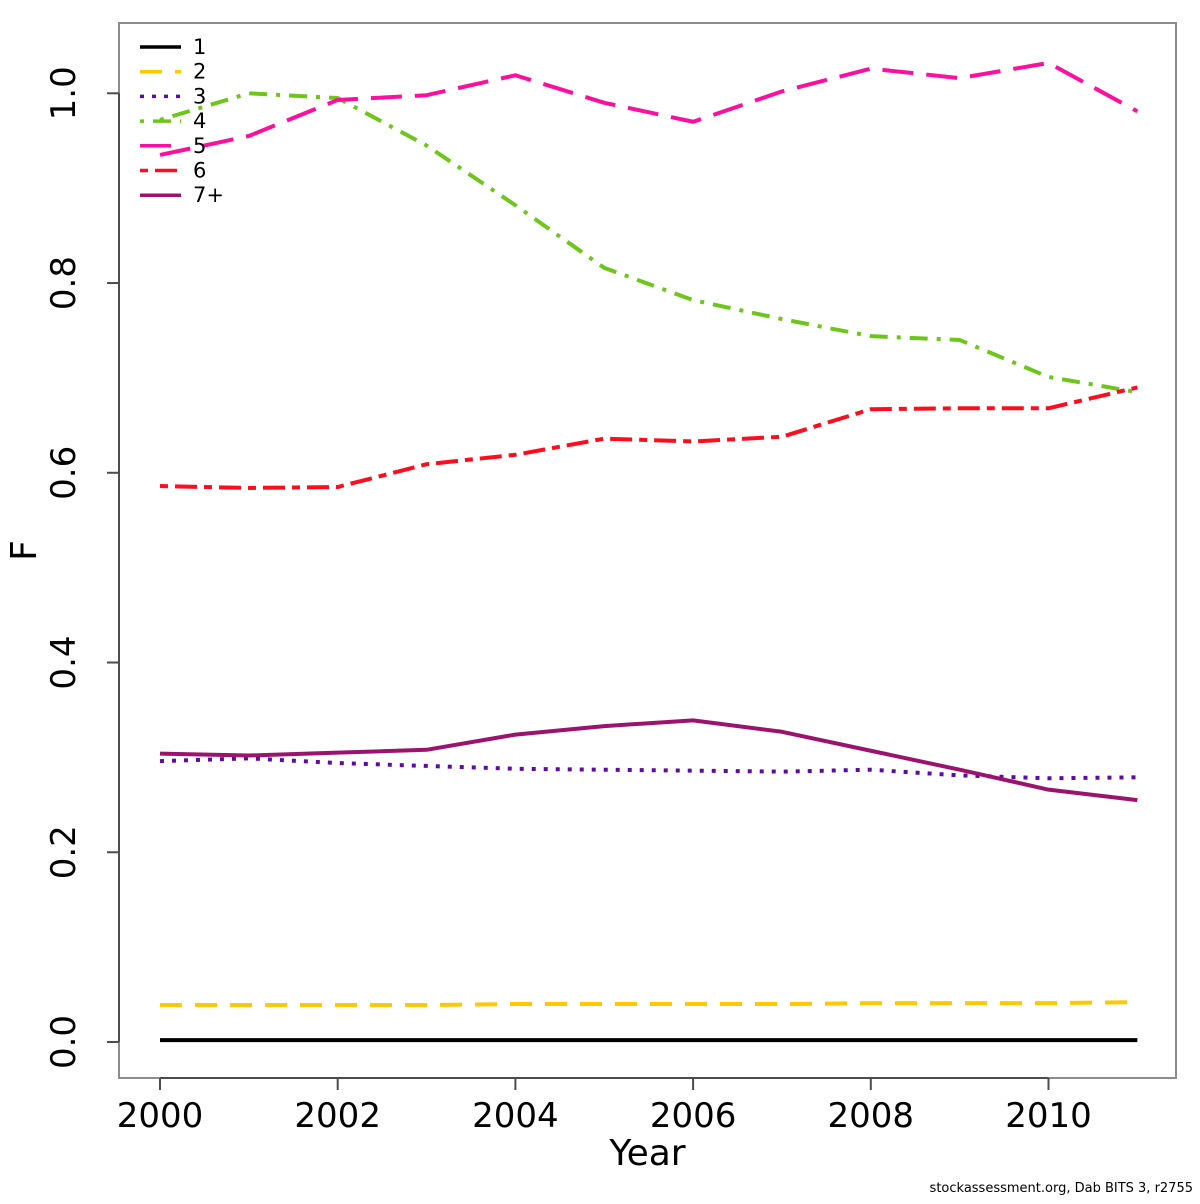 Image resolution: width=1200 pixels, height=1204 pixels. What do you see at coordinates (604, 1107) in the screenshot?
I see `x-axis-ticks: 2000 2002 2004 2006 2008 2010` at bounding box center [604, 1107].